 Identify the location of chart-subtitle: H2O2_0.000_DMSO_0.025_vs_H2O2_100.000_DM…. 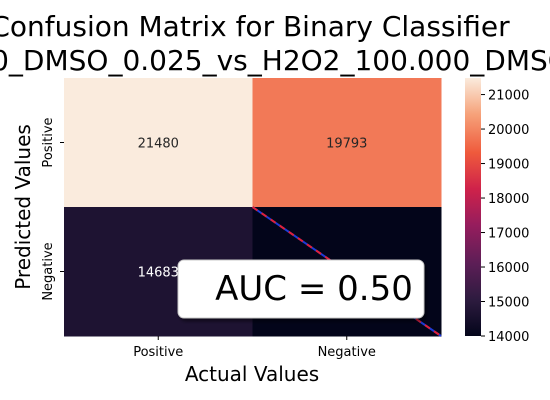
(275, 60).